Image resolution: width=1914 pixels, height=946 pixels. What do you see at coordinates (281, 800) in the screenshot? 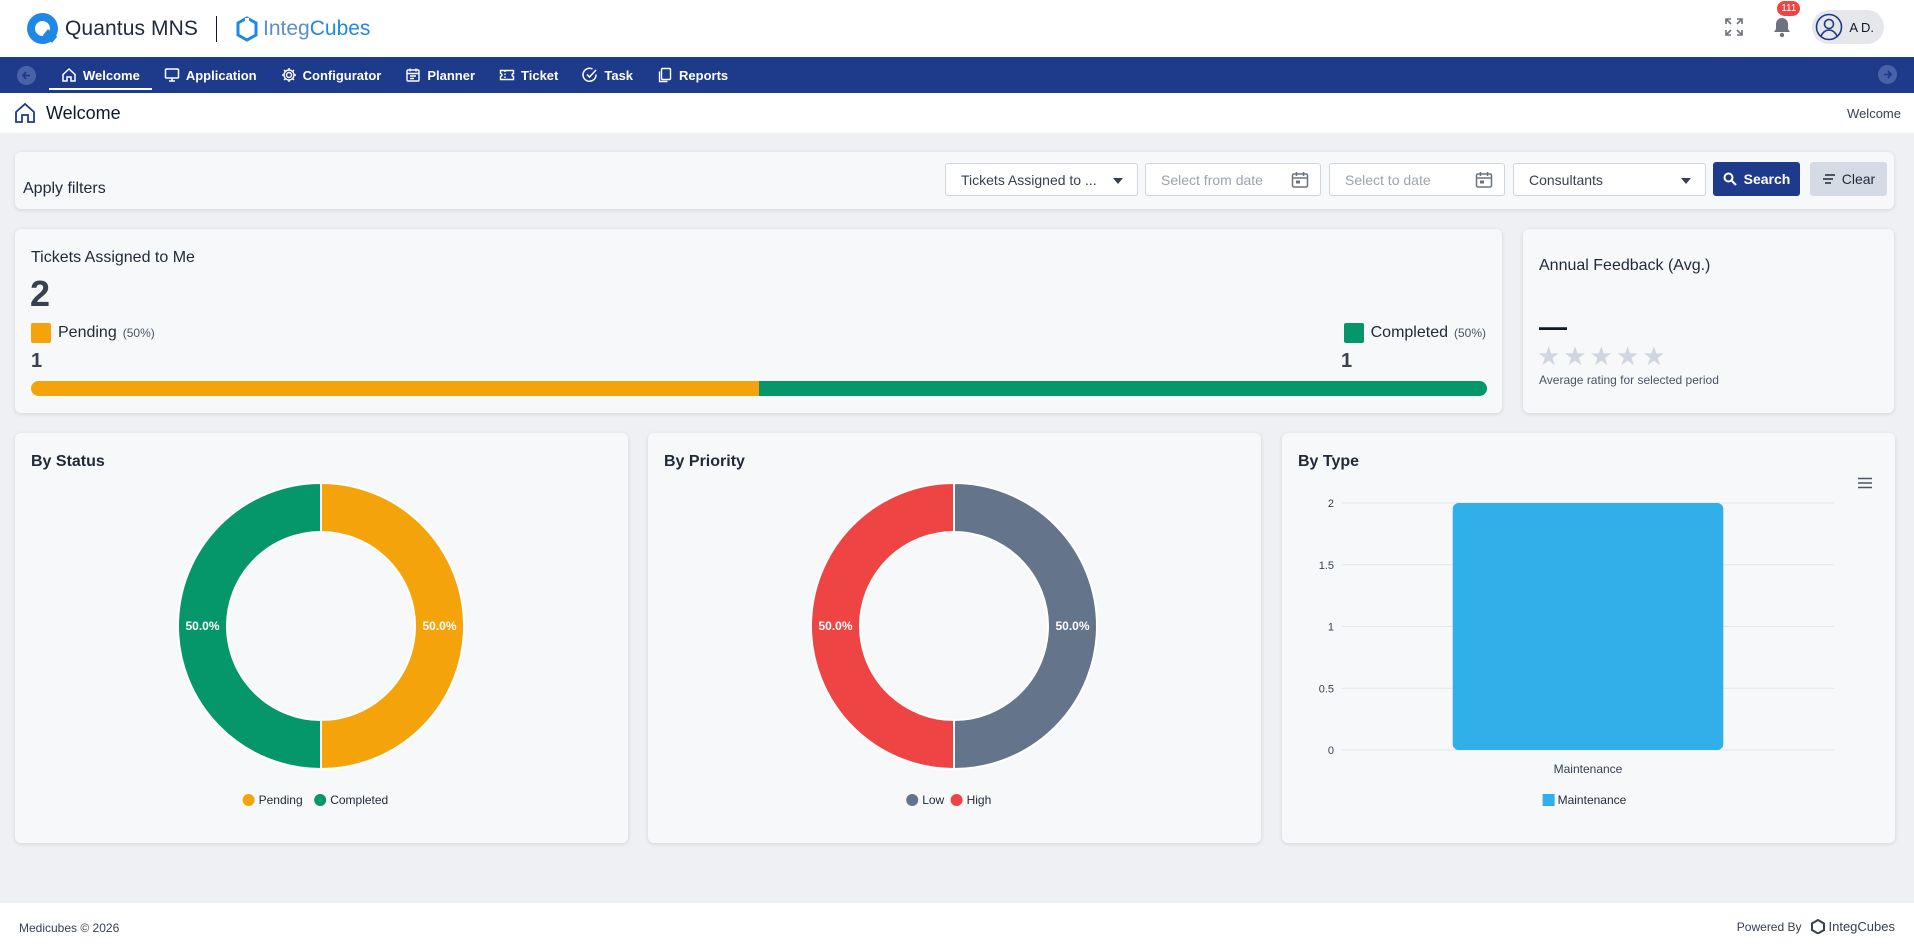
I see `legend-label: Pending` at bounding box center [281, 800].